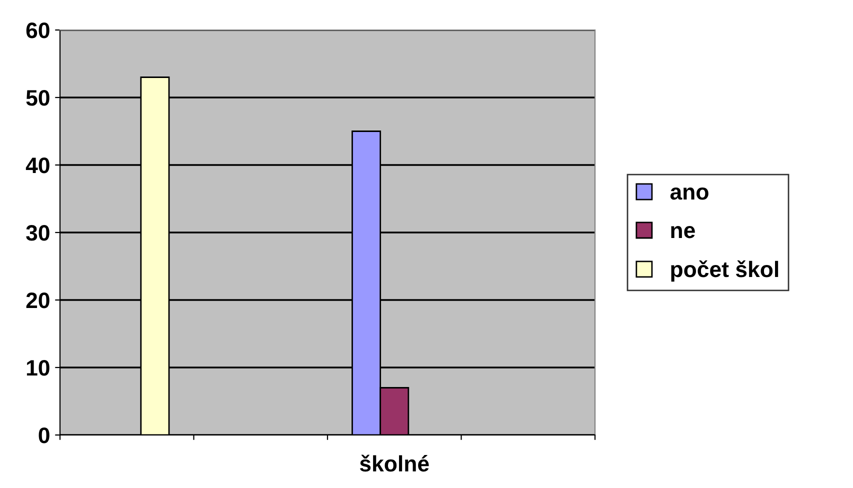 Image resolution: width=853 pixels, height=488 pixels. I want to click on y-tick-label: 10, so click(38, 368).